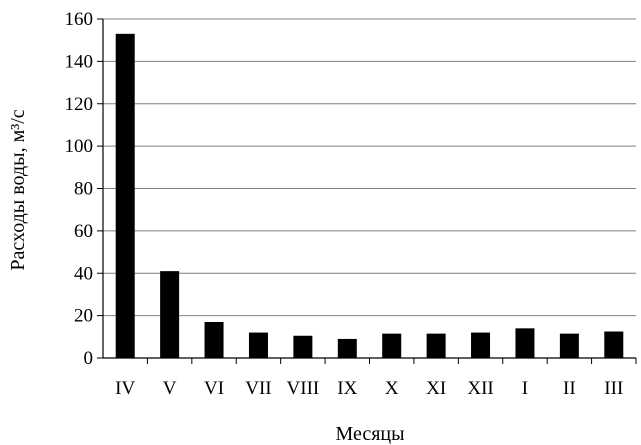 The height and width of the screenshot is (445, 641). I want to click on x-tick-label: VII, so click(258, 388).